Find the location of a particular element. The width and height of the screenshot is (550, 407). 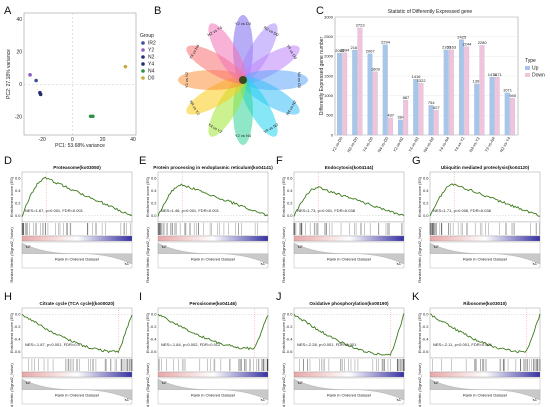

gsea-title: Ribosome(ko03010) is located at coordinates (485, 303).